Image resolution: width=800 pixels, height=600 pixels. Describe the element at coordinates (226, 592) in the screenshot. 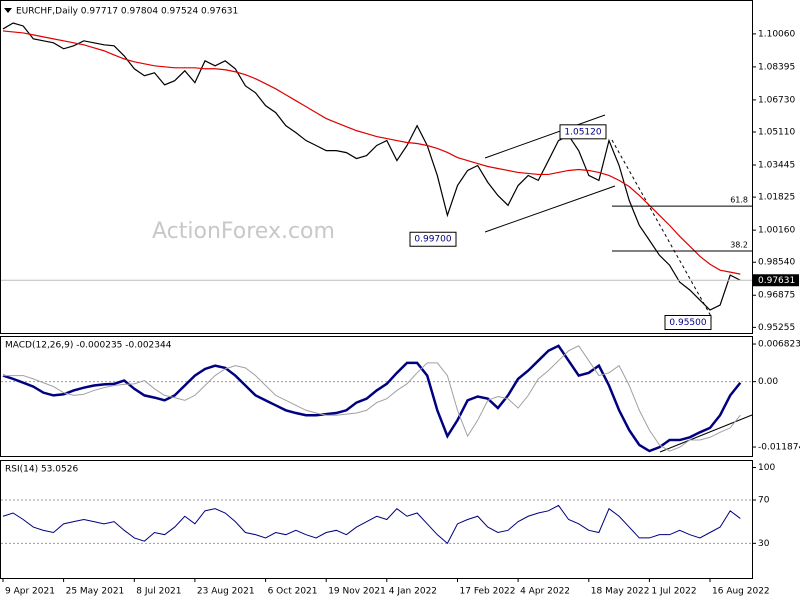

I see `x-tick-label: 23 Aug 2021` at that location.